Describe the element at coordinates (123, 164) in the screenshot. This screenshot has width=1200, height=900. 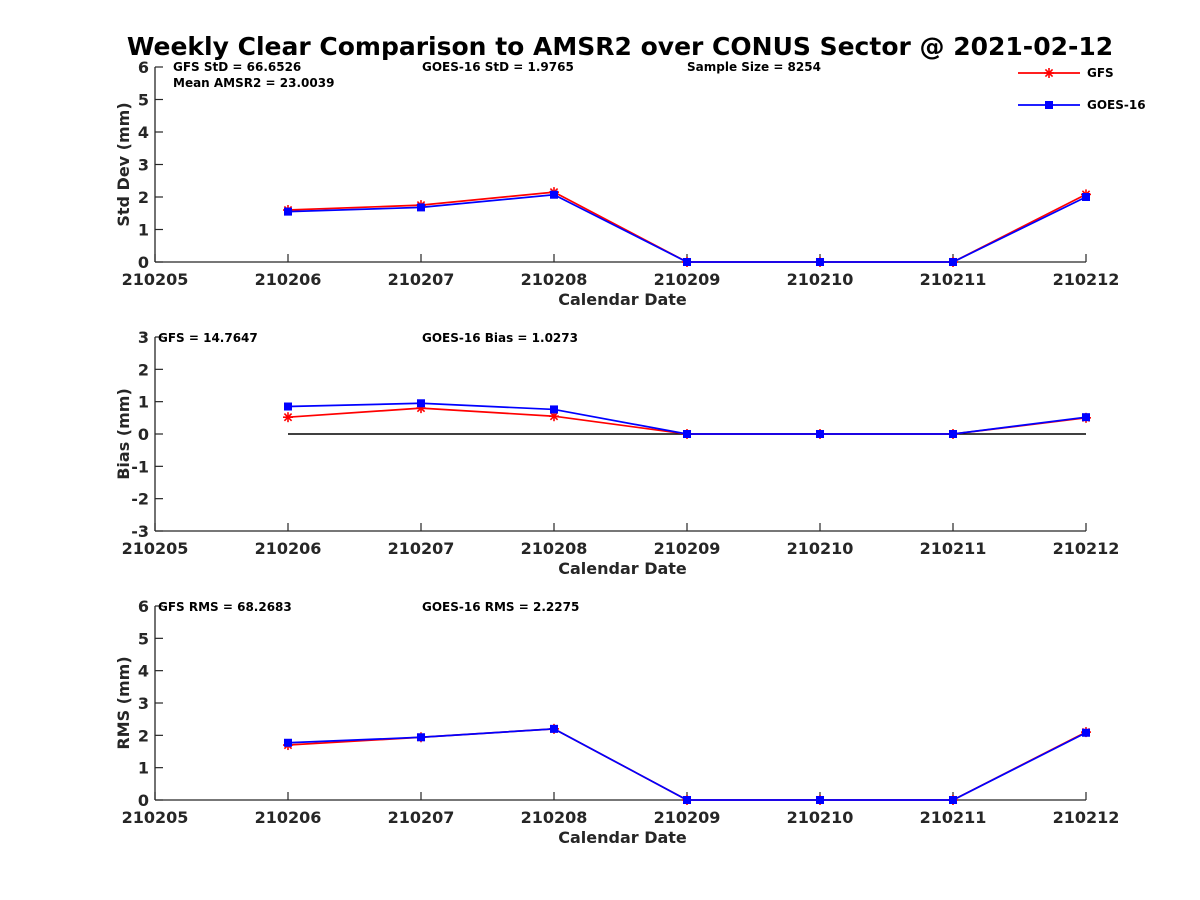
I see `y-axis-label: Std Dev (mm)` at that location.